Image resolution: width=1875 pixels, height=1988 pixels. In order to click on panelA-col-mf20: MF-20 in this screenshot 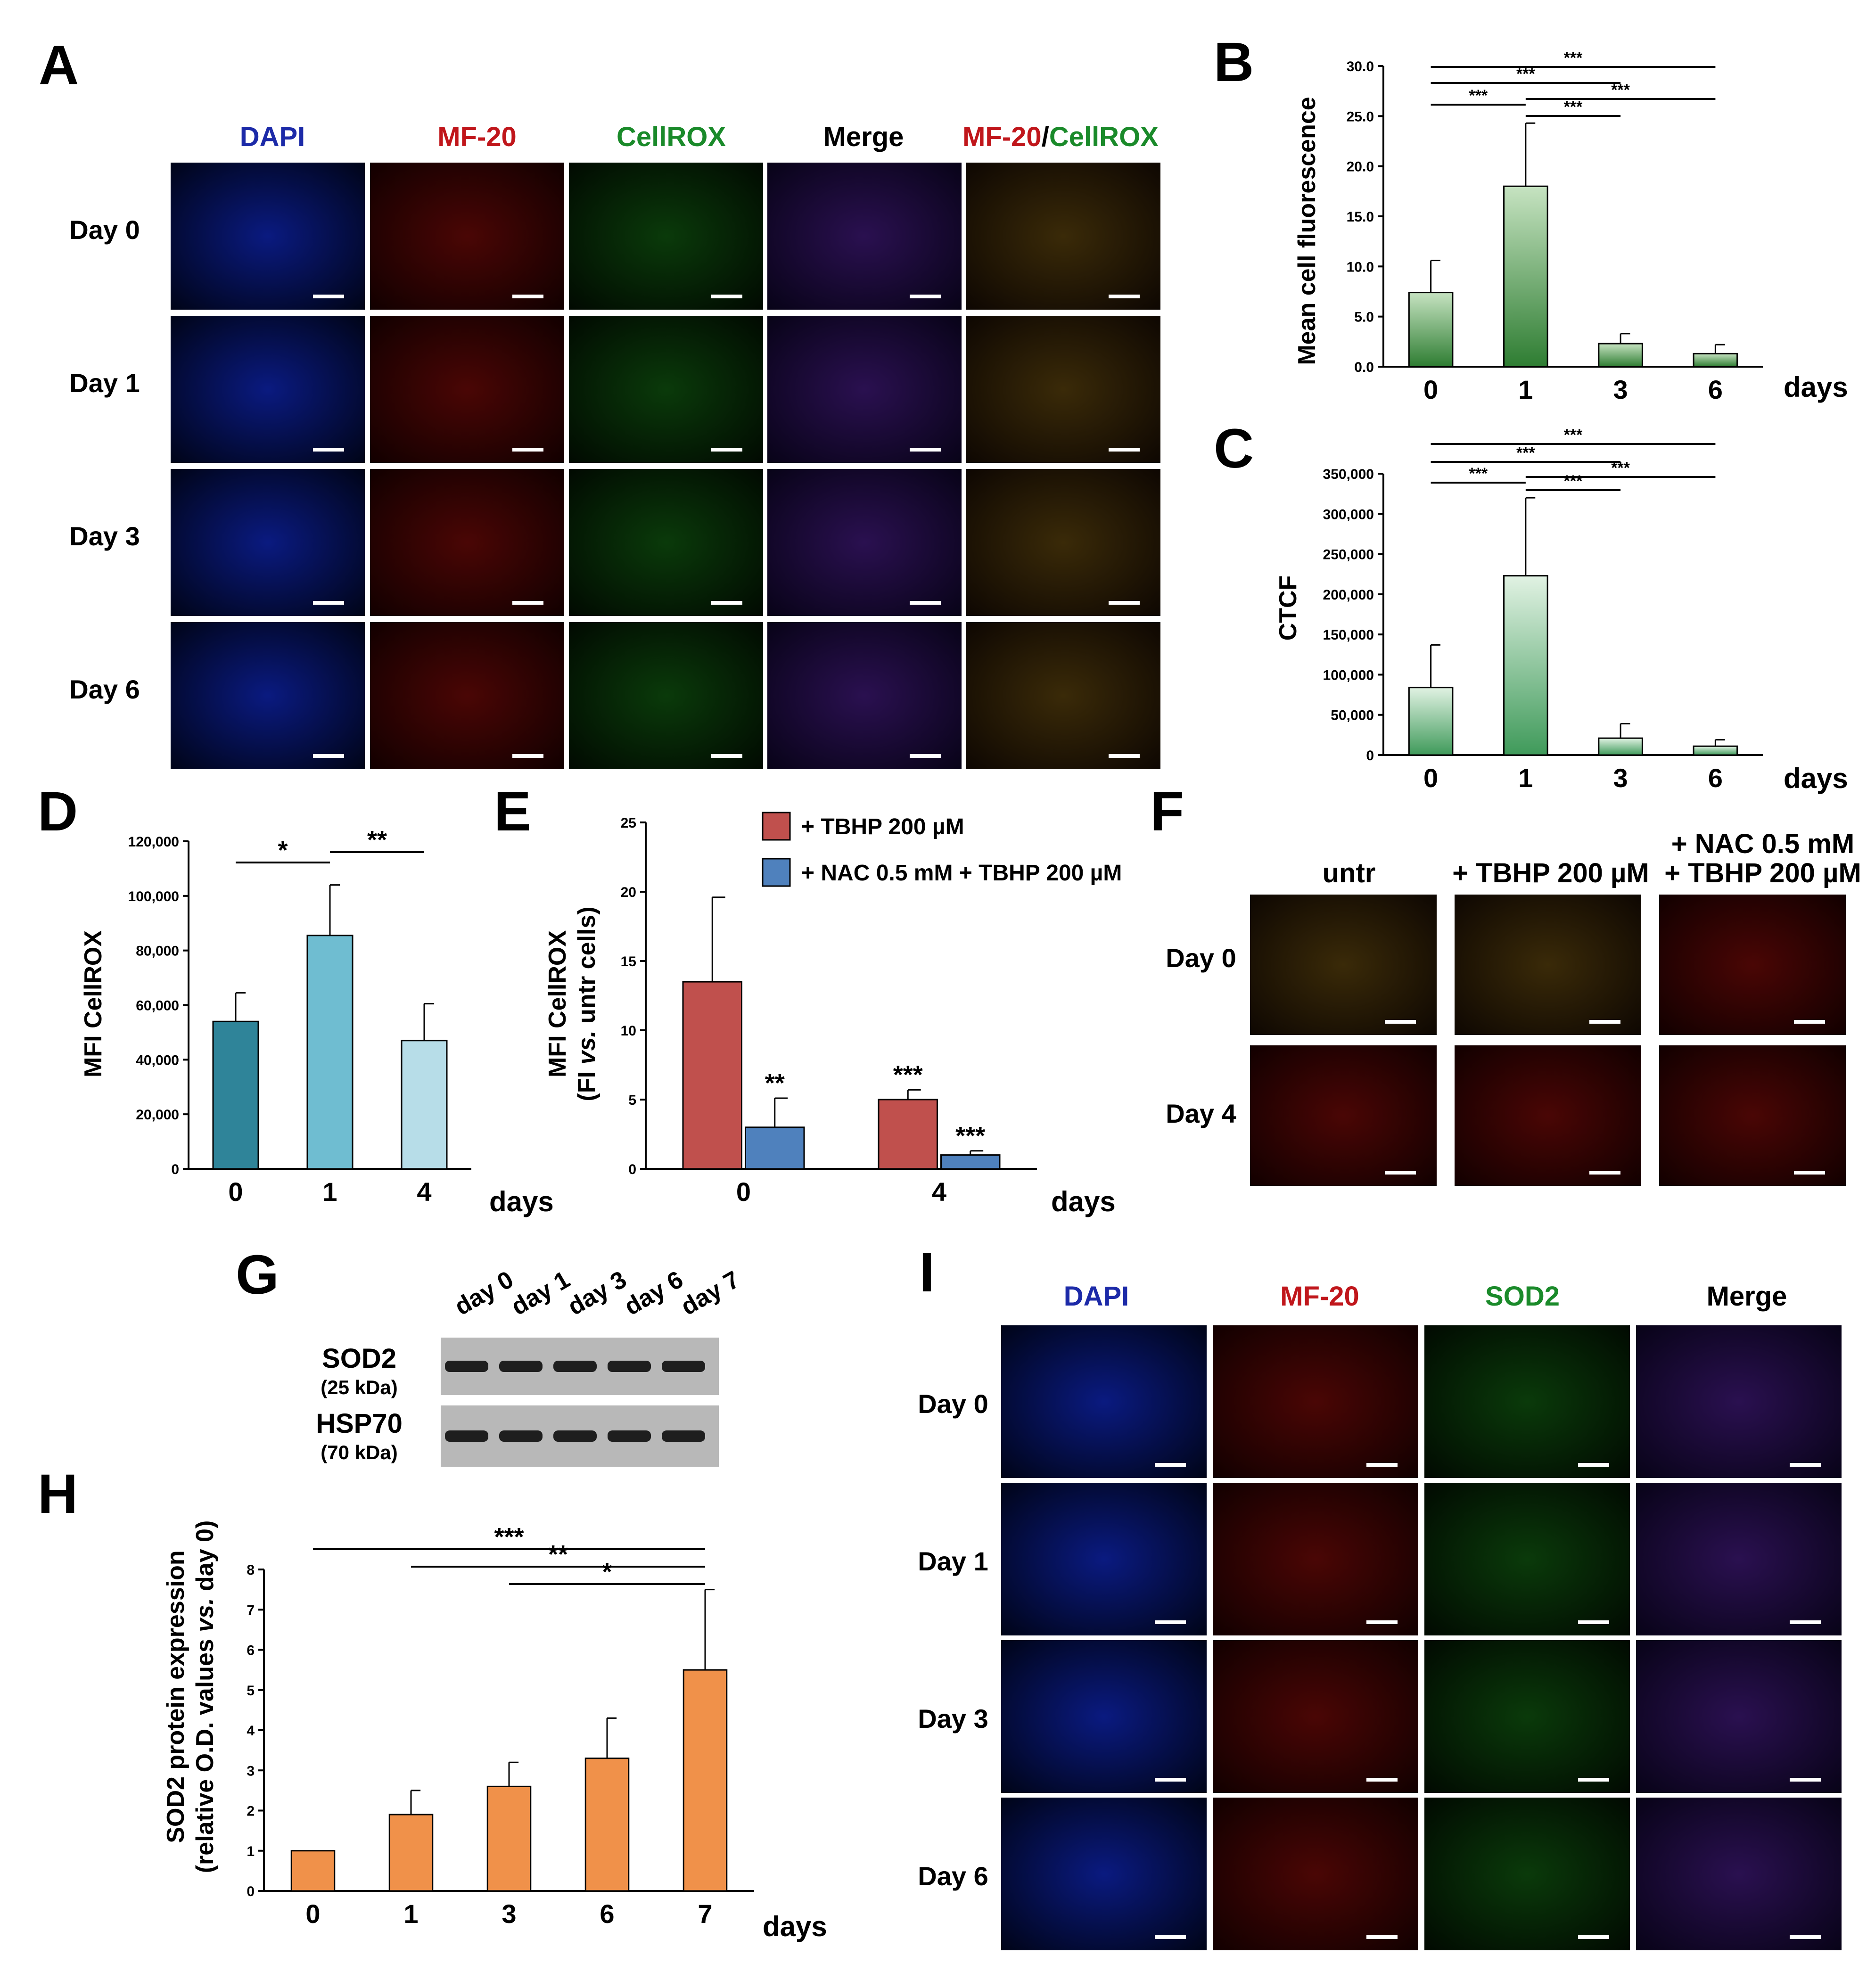, I will do `click(477, 137)`.